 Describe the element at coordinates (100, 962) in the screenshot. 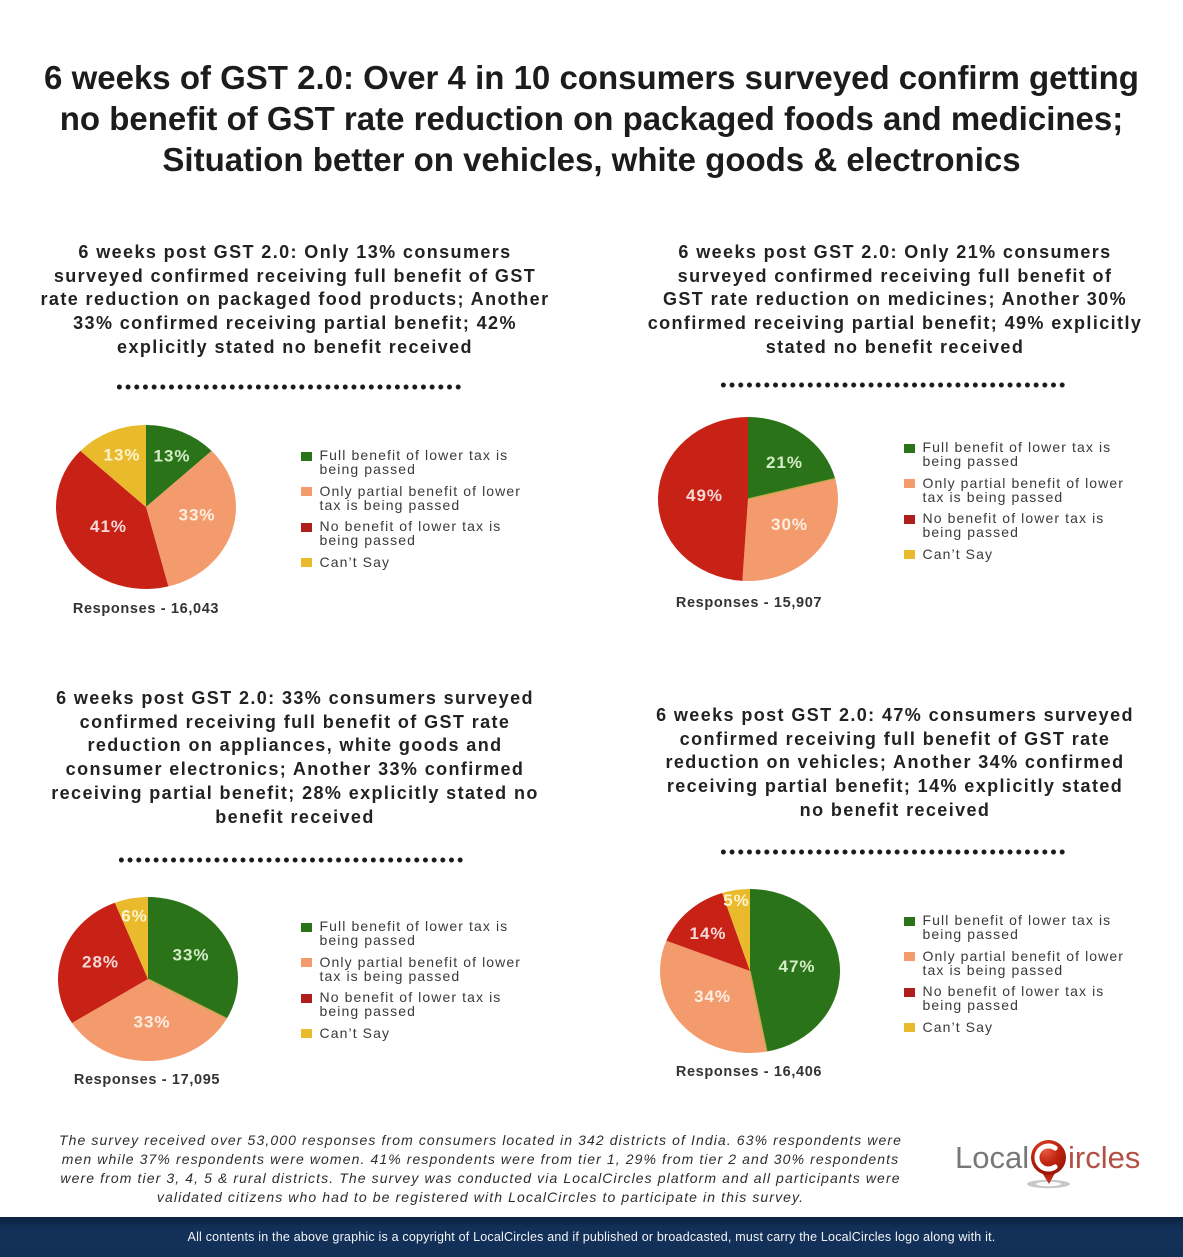

I see `svg-text: 28%` at that location.